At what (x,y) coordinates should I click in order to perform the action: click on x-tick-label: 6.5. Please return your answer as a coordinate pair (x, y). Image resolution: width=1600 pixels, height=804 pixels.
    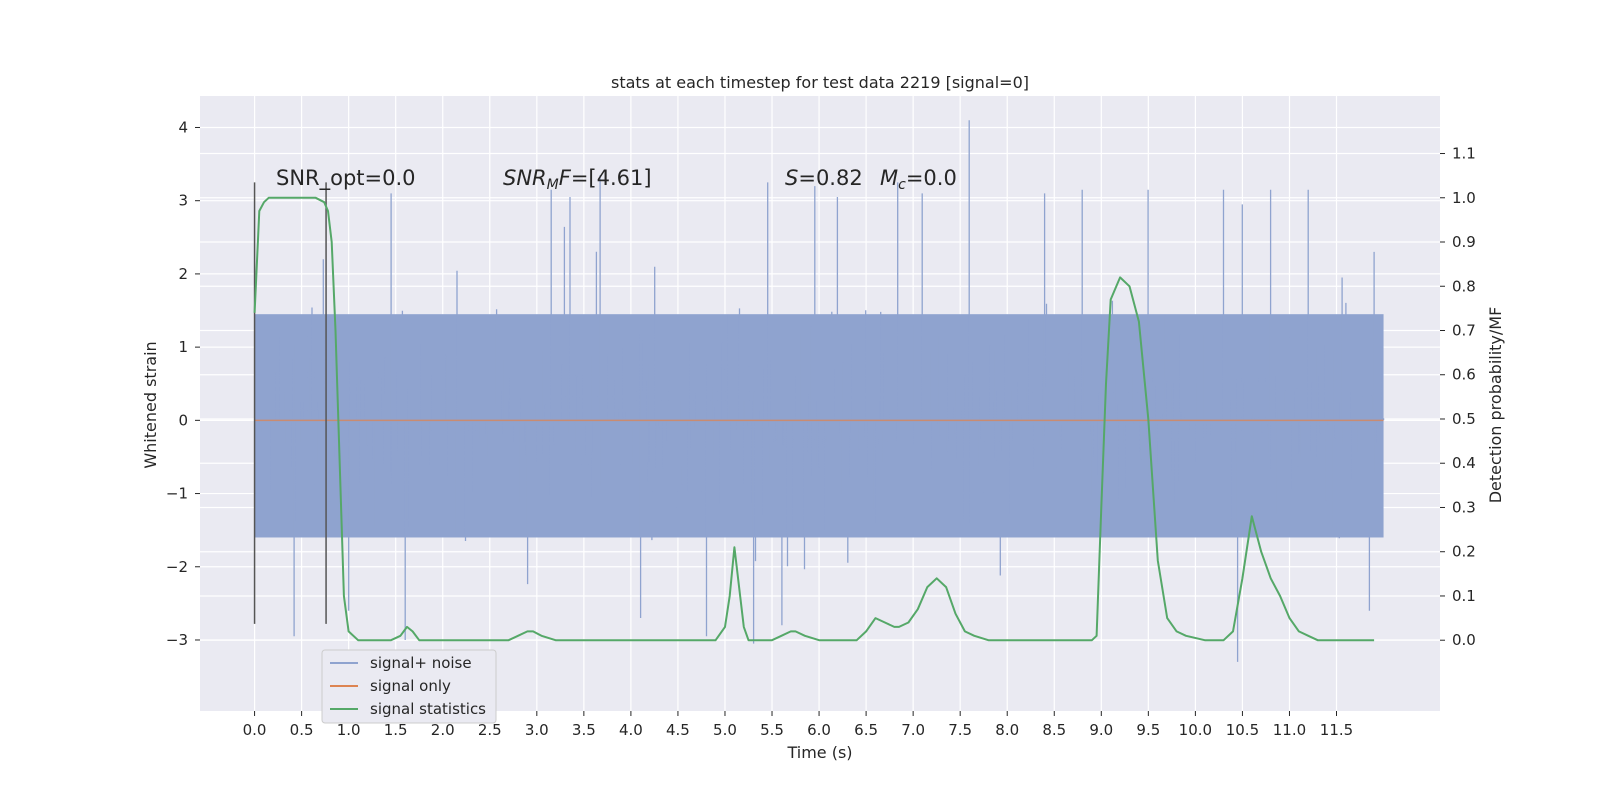
    Looking at the image, I should click on (866, 730).